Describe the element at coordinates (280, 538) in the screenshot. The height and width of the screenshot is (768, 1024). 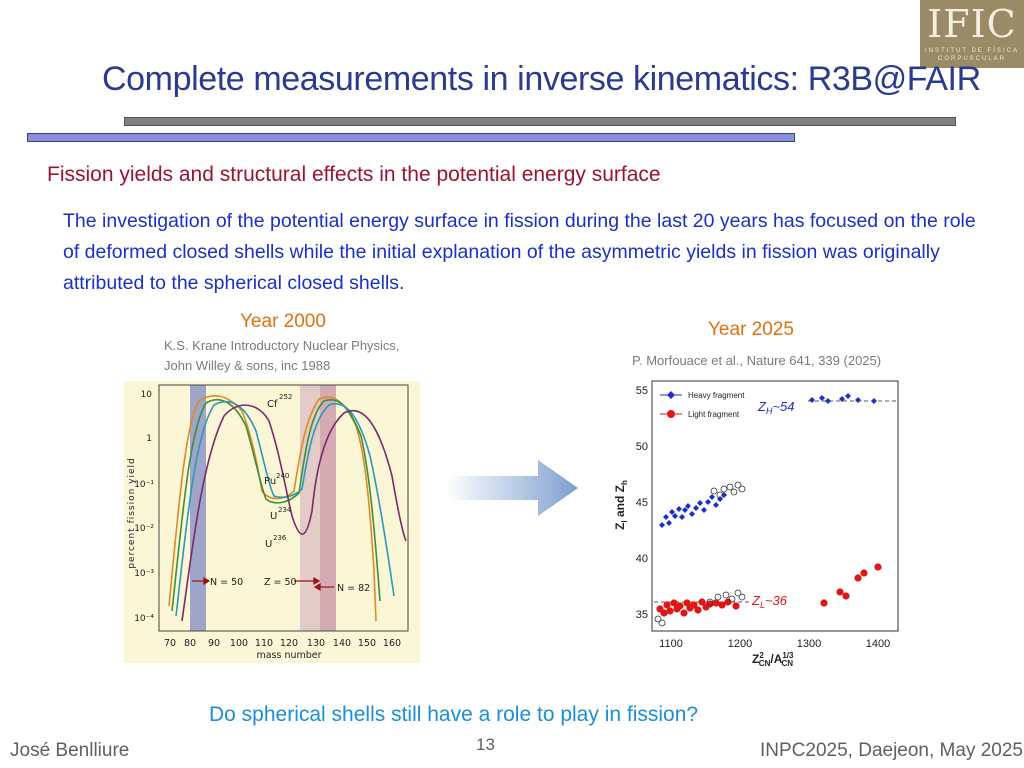
I see `curve-label-u236-mass: 236` at that location.